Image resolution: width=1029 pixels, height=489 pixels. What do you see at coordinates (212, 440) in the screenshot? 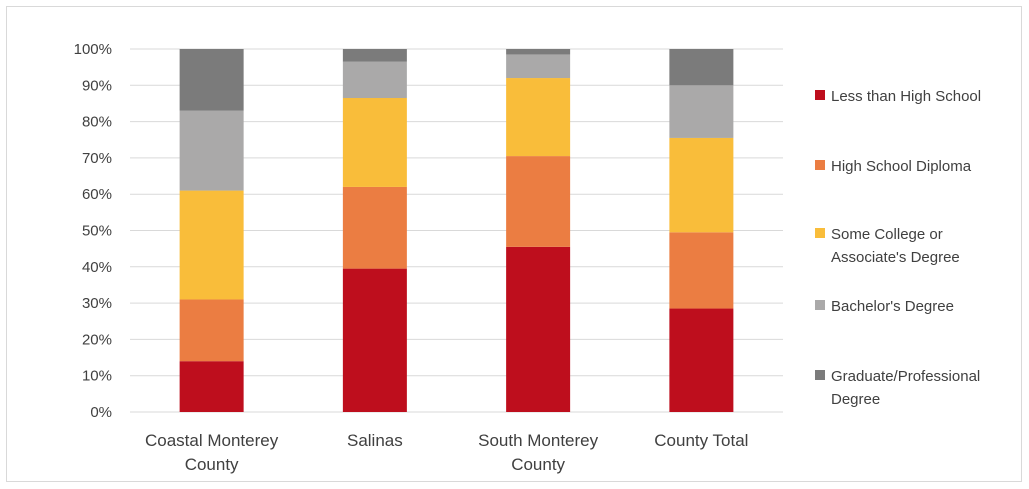
I see `x-category-label: Coastal Monterey` at bounding box center [212, 440].